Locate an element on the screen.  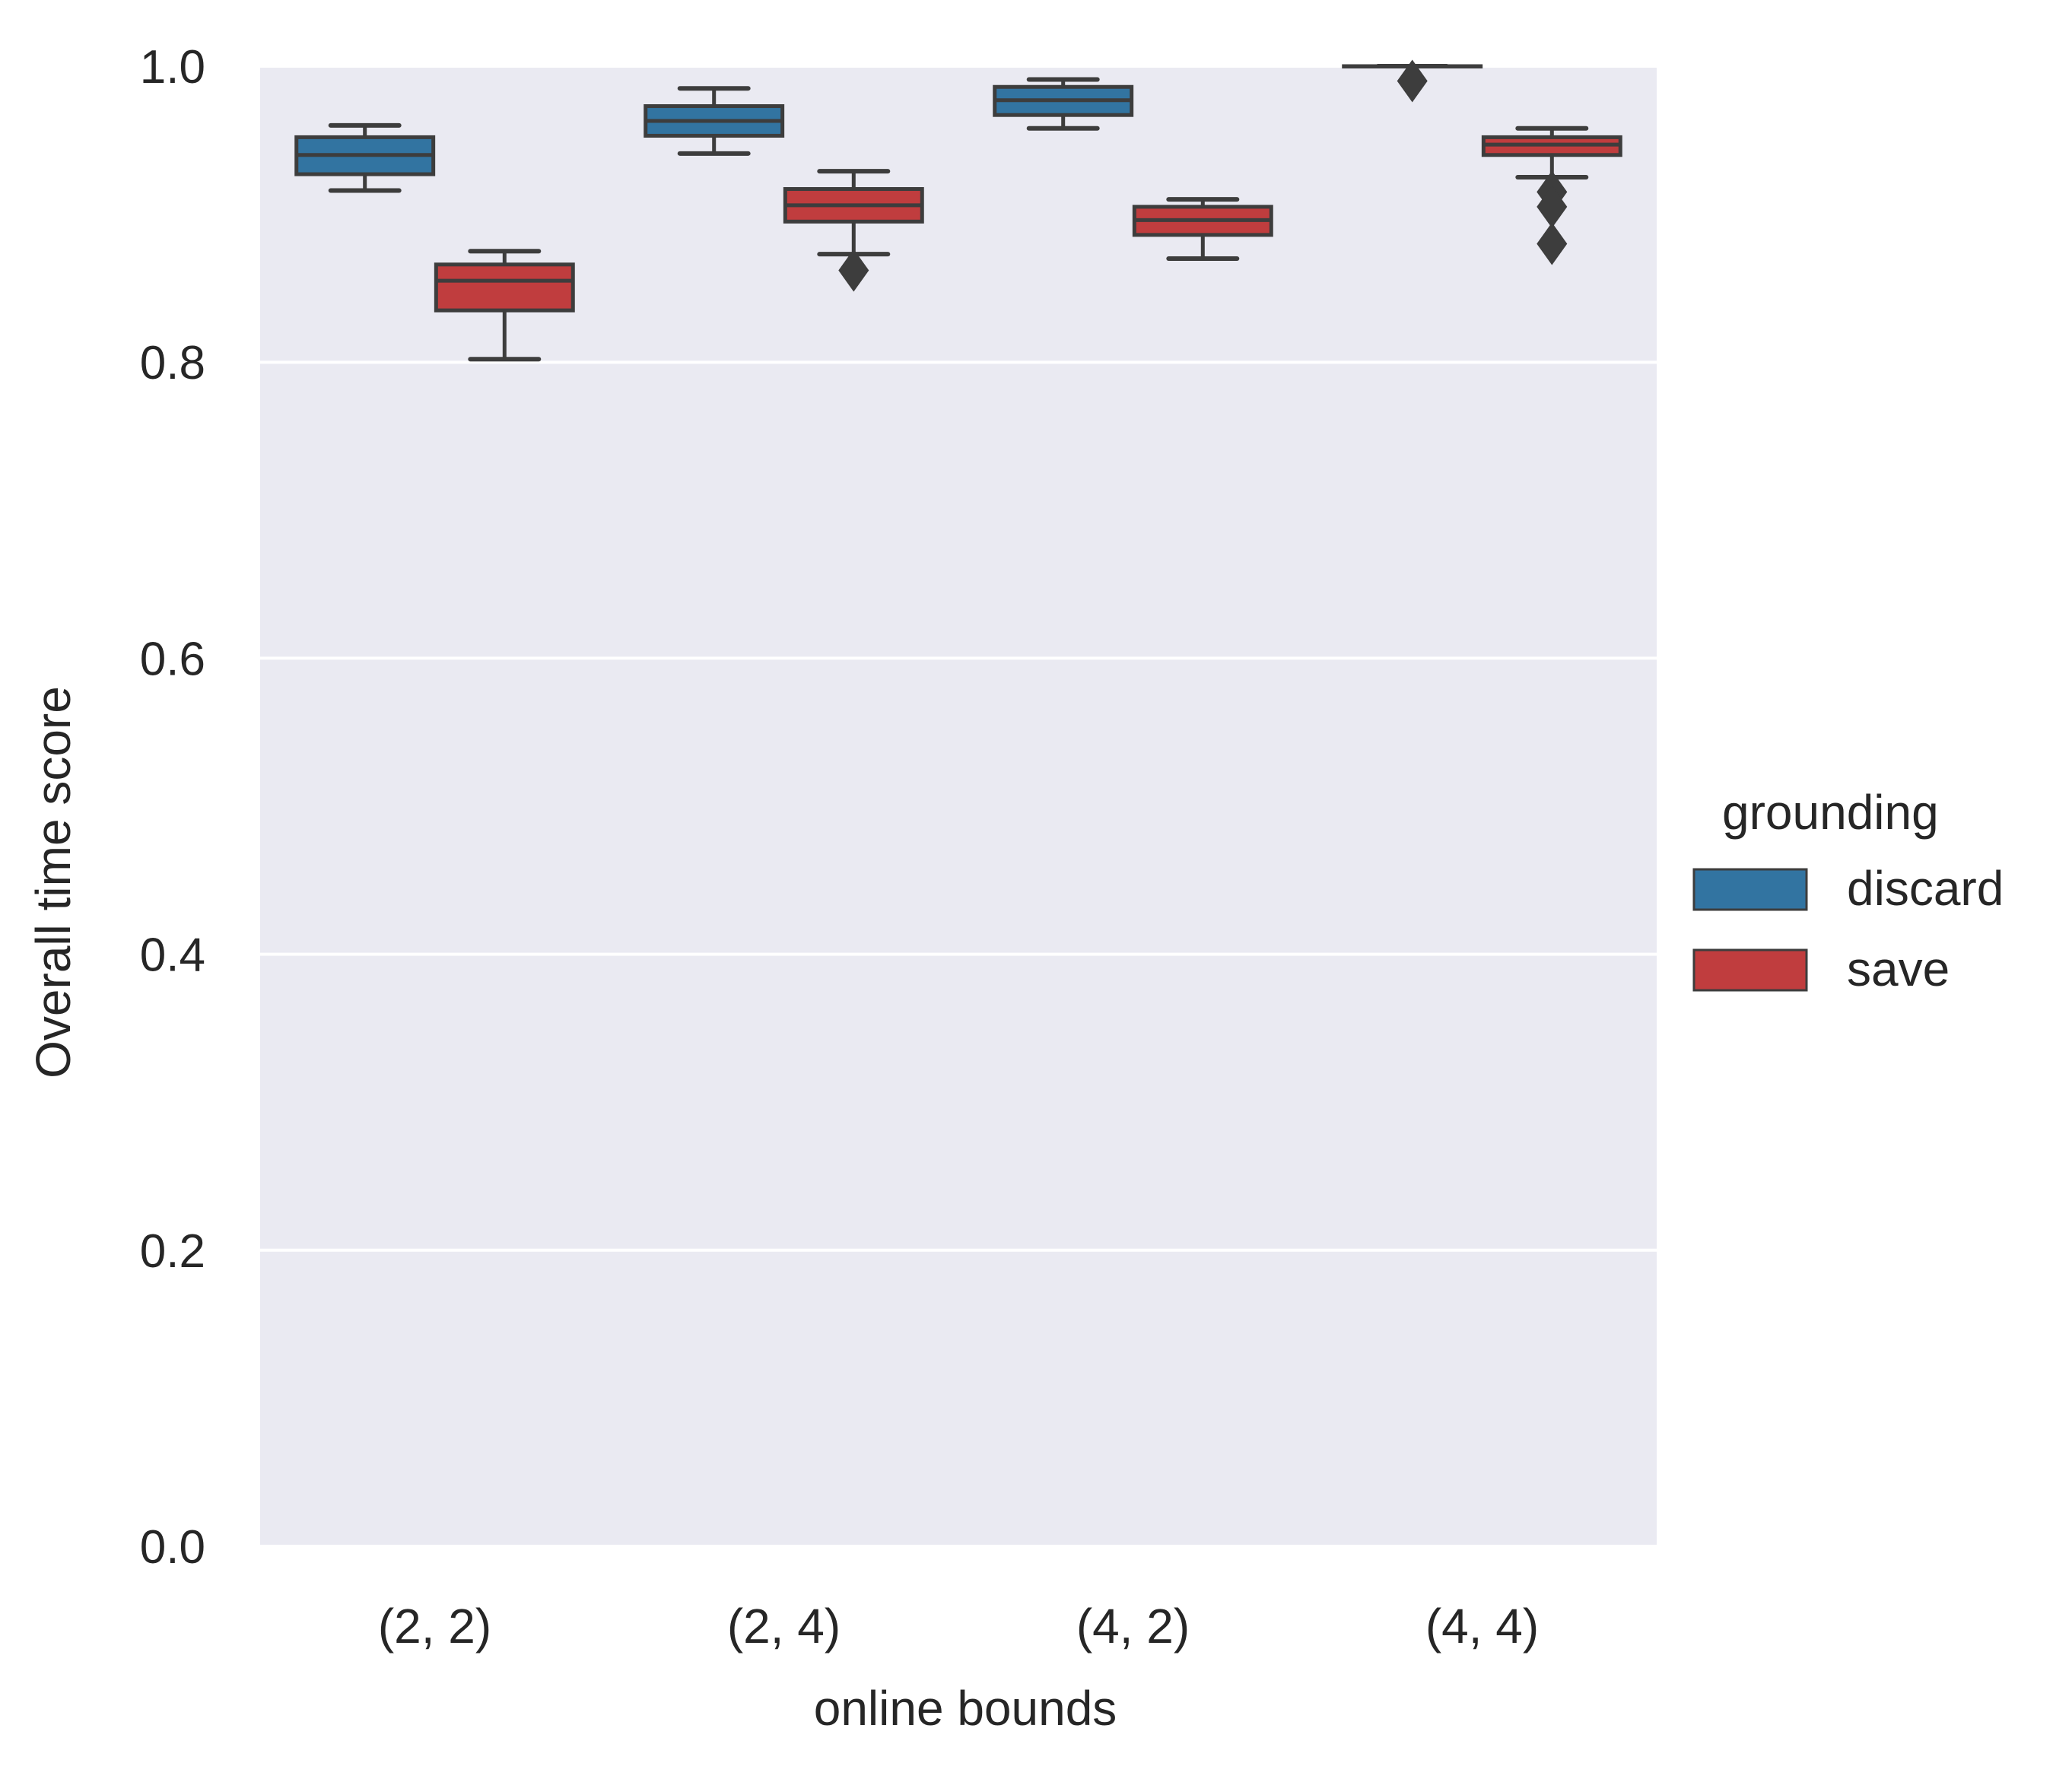
x-axis-label: online bounds is located at coordinates (965, 1708).